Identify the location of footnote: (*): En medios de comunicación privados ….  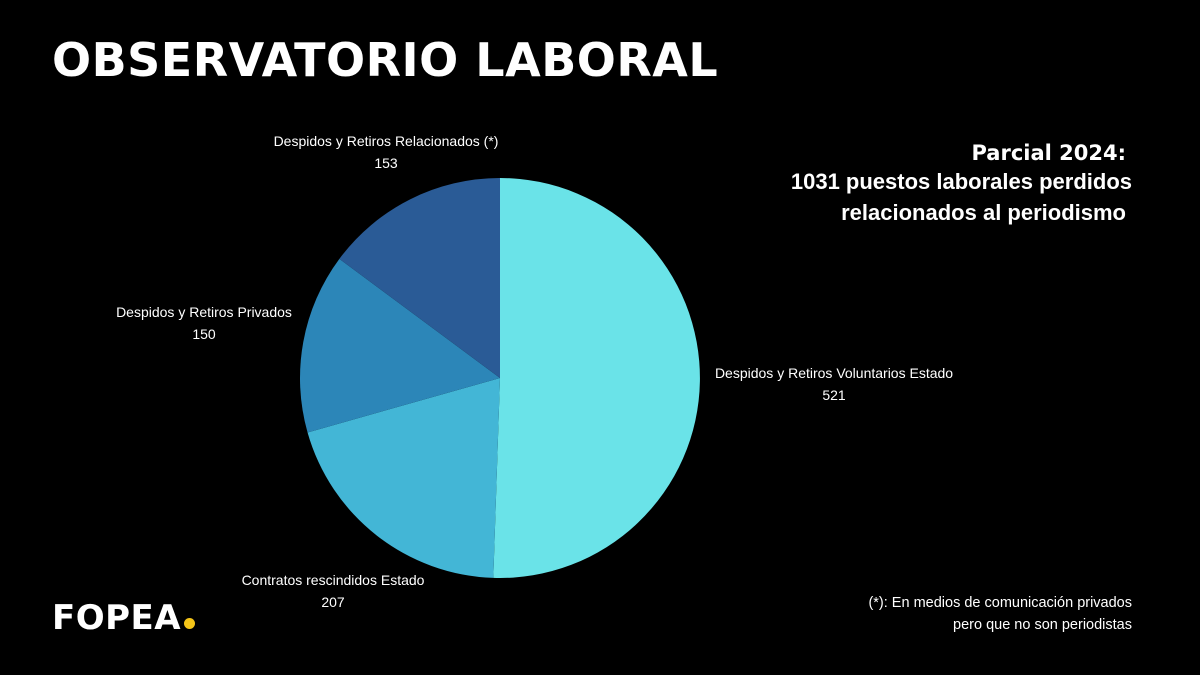
(922, 614).